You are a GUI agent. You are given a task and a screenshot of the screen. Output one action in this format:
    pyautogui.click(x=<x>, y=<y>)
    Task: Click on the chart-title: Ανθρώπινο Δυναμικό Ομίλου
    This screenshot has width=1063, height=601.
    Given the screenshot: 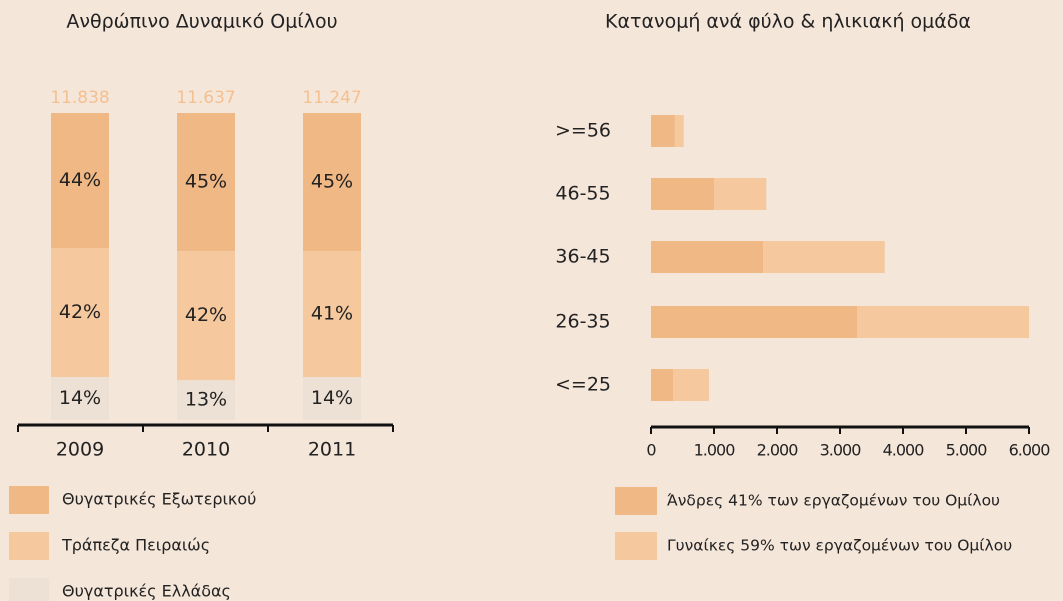 What is the action you would take?
    pyautogui.click(x=201, y=22)
    